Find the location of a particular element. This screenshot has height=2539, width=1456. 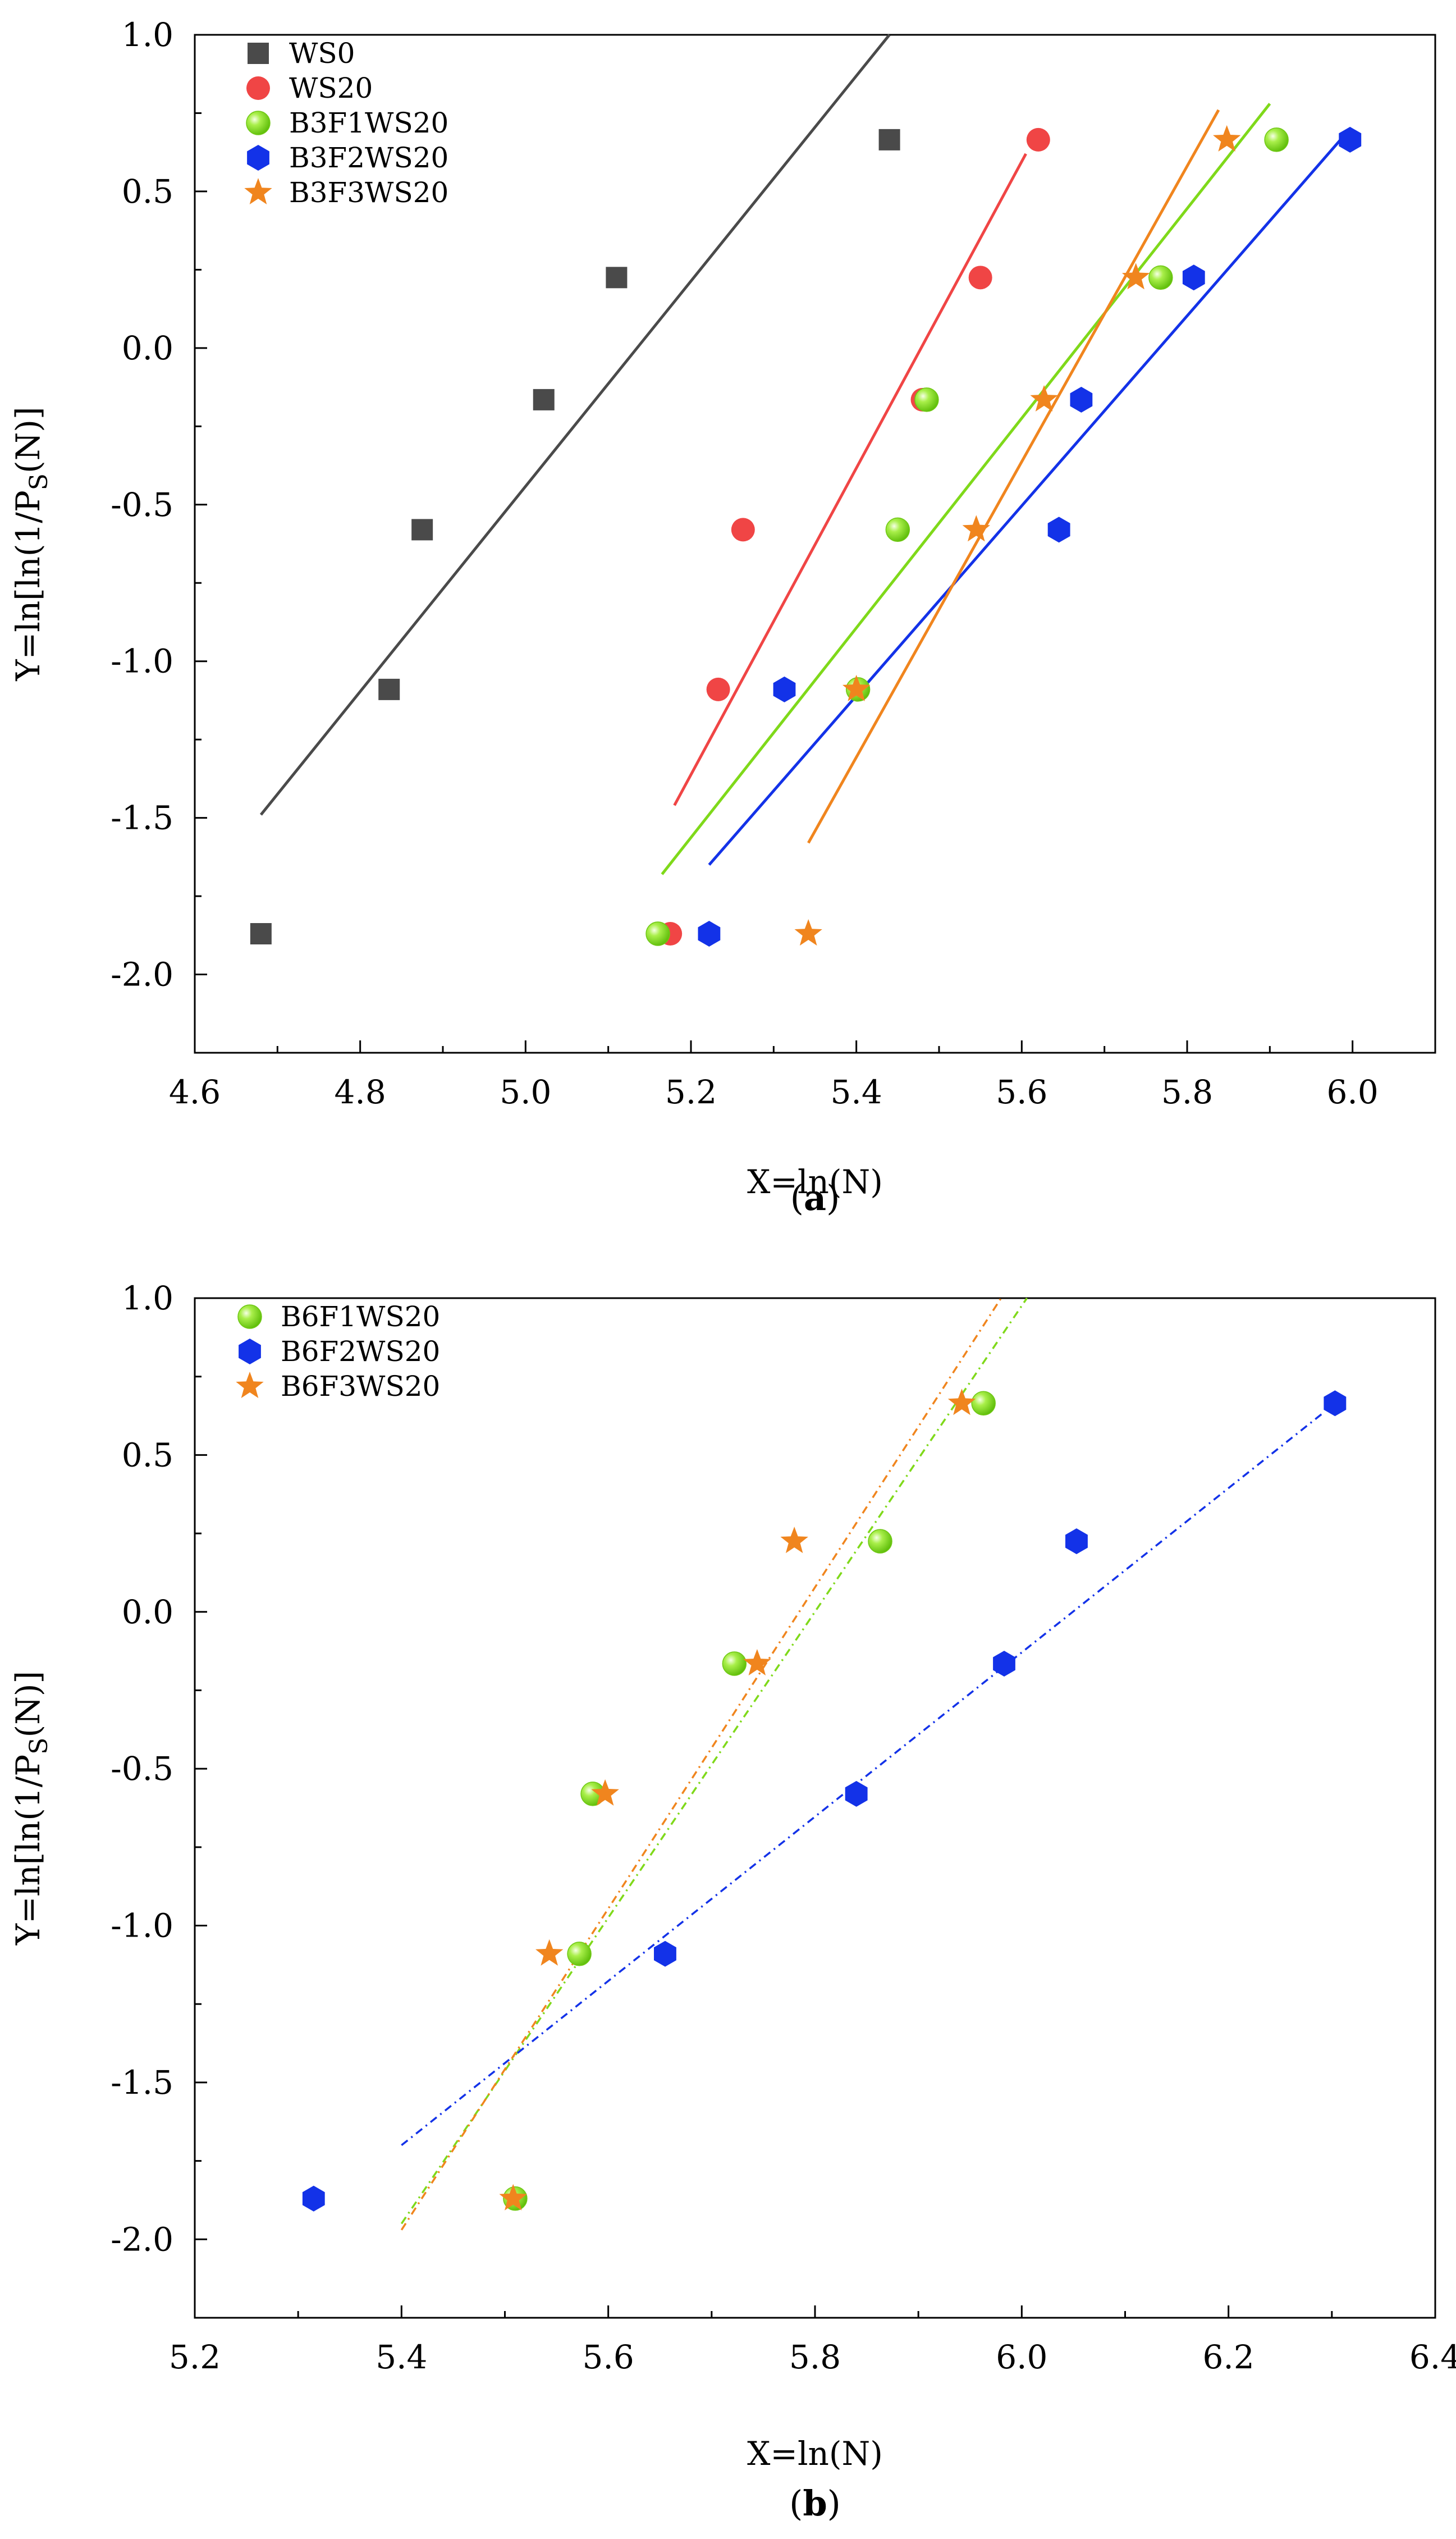

panel-label-letter: b is located at coordinates (815, 2503).